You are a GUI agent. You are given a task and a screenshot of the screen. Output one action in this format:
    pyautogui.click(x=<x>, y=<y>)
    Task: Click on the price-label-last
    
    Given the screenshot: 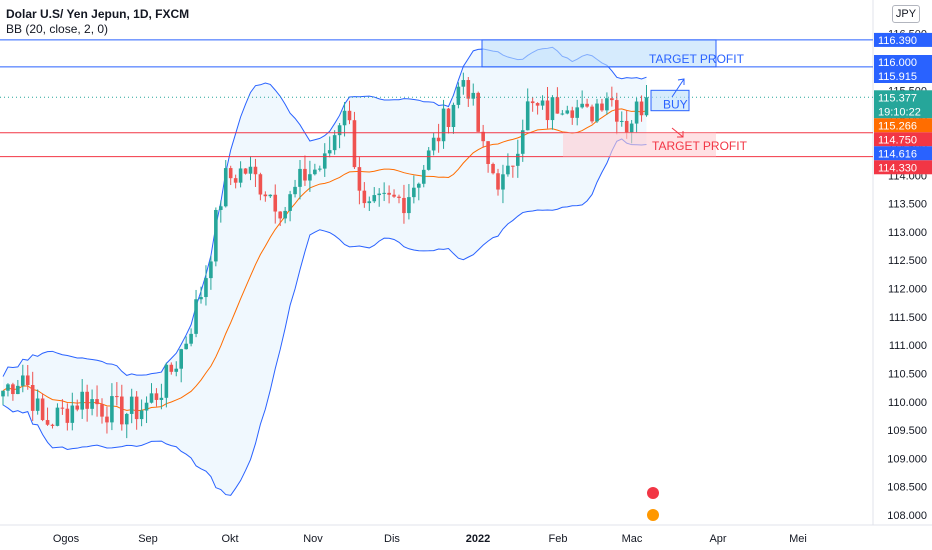 What is the action you would take?
    pyautogui.click(x=903, y=104)
    